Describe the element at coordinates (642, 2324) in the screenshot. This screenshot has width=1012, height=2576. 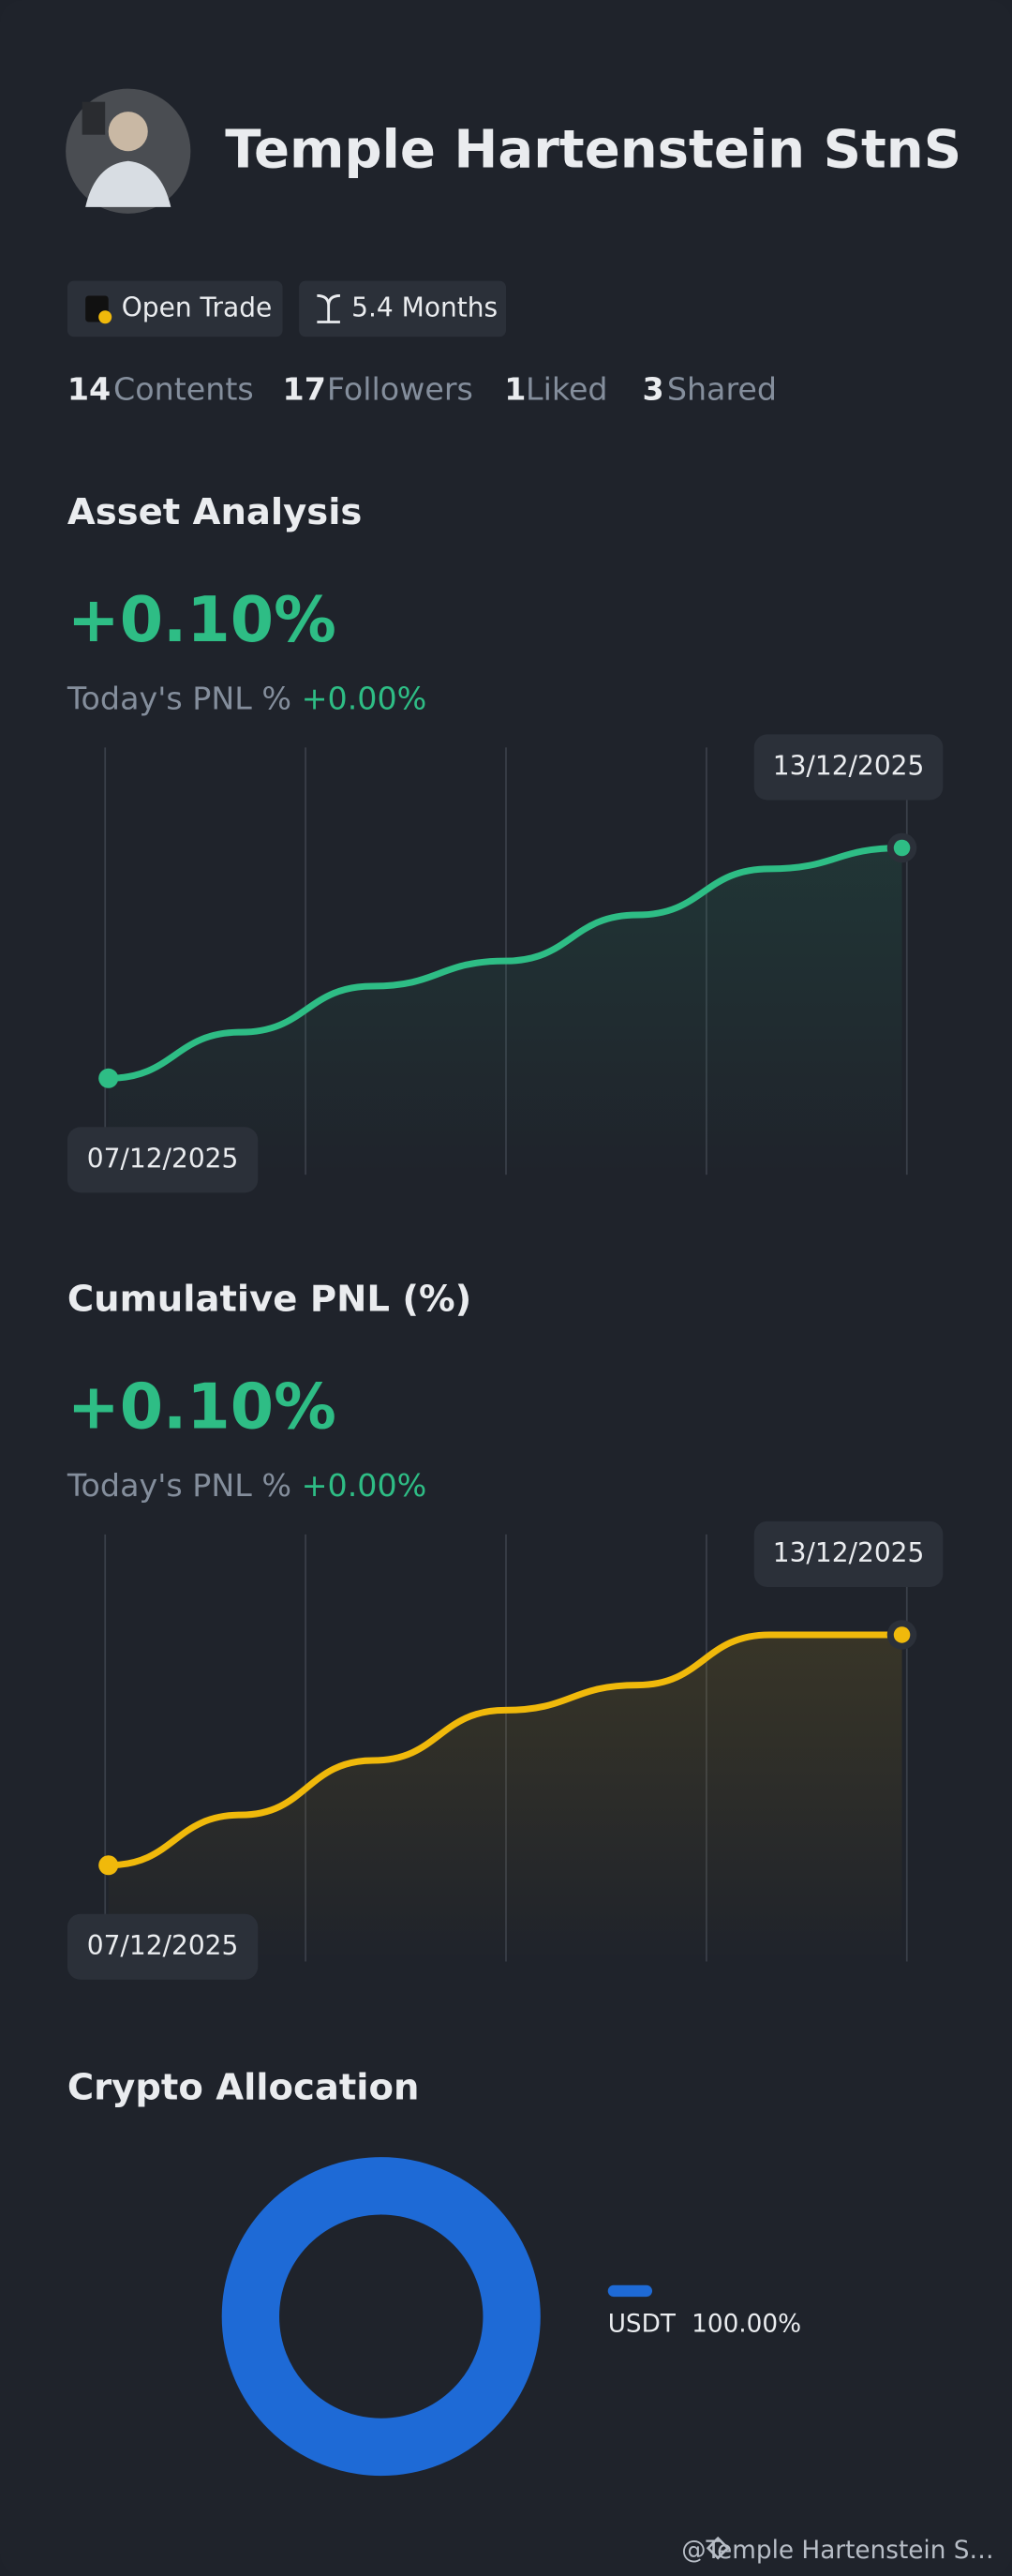
I see `legend-label: USDT` at that location.